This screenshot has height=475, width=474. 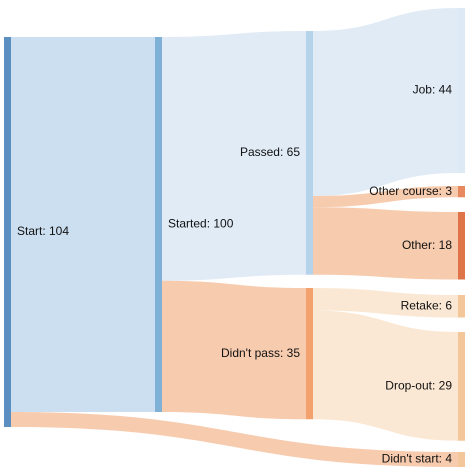 I want to click on node-didnt-pass, so click(x=309, y=354).